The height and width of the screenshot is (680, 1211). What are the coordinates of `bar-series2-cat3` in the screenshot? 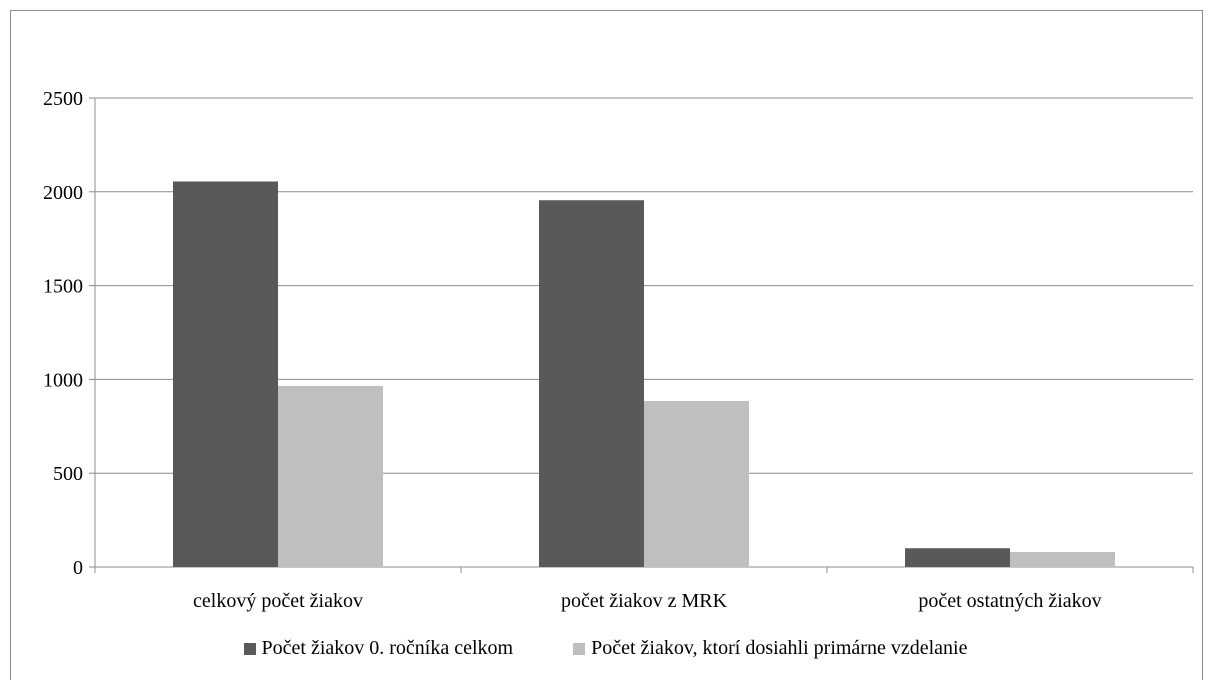 It's located at (1062, 559).